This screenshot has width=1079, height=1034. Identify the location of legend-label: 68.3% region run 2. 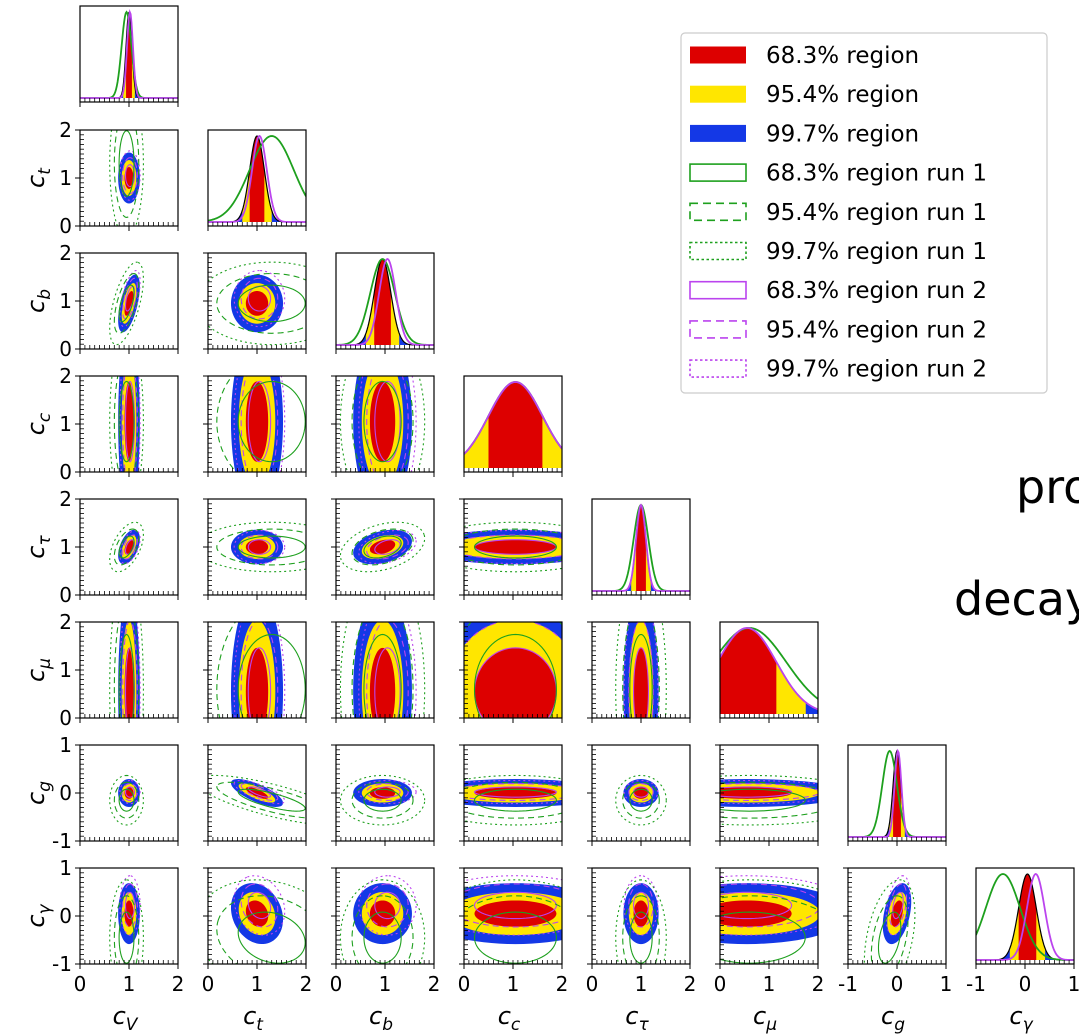
(876, 291).